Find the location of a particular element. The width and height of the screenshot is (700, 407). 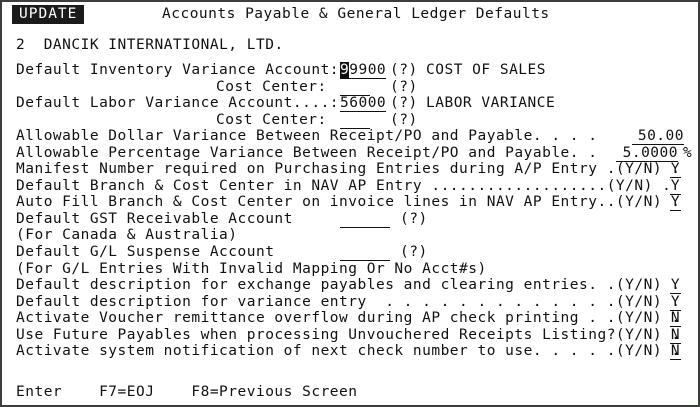

default-branch-cost-center-input: Y is located at coordinates (675, 186).